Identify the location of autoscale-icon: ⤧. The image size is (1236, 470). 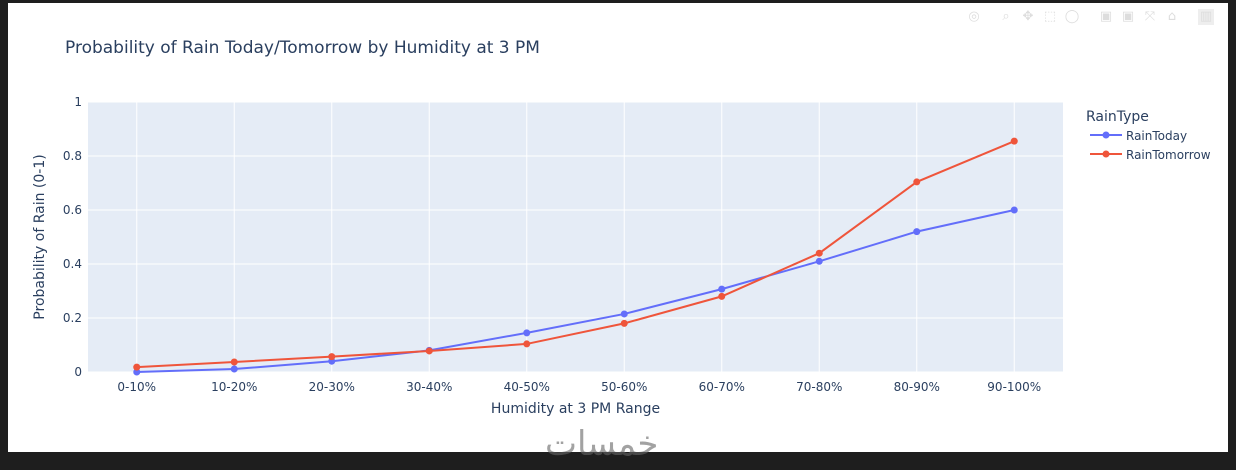
(1150, 16).